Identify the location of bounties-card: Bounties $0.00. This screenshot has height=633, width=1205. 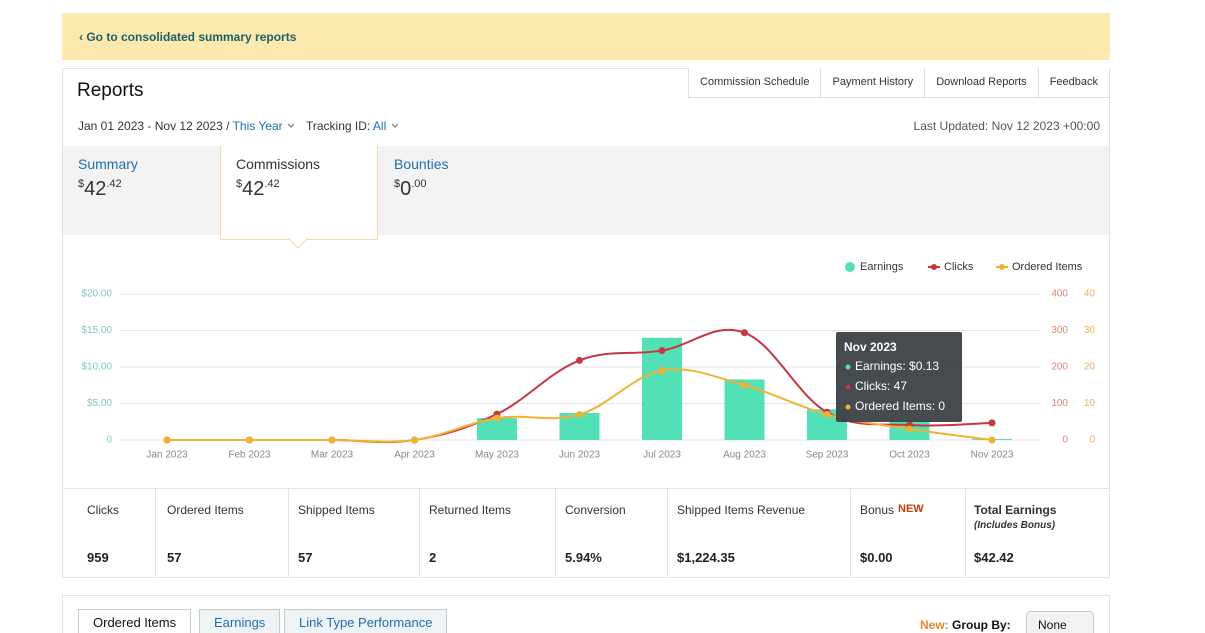
(421, 178).